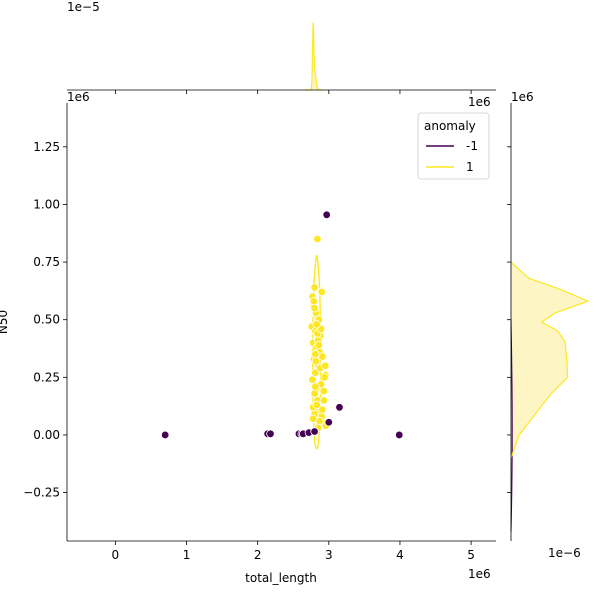 Image resolution: width=600 pixels, height=600 pixels. Describe the element at coordinates (293, 92) in the screenshot. I see `top-marginal-ticks` at that location.